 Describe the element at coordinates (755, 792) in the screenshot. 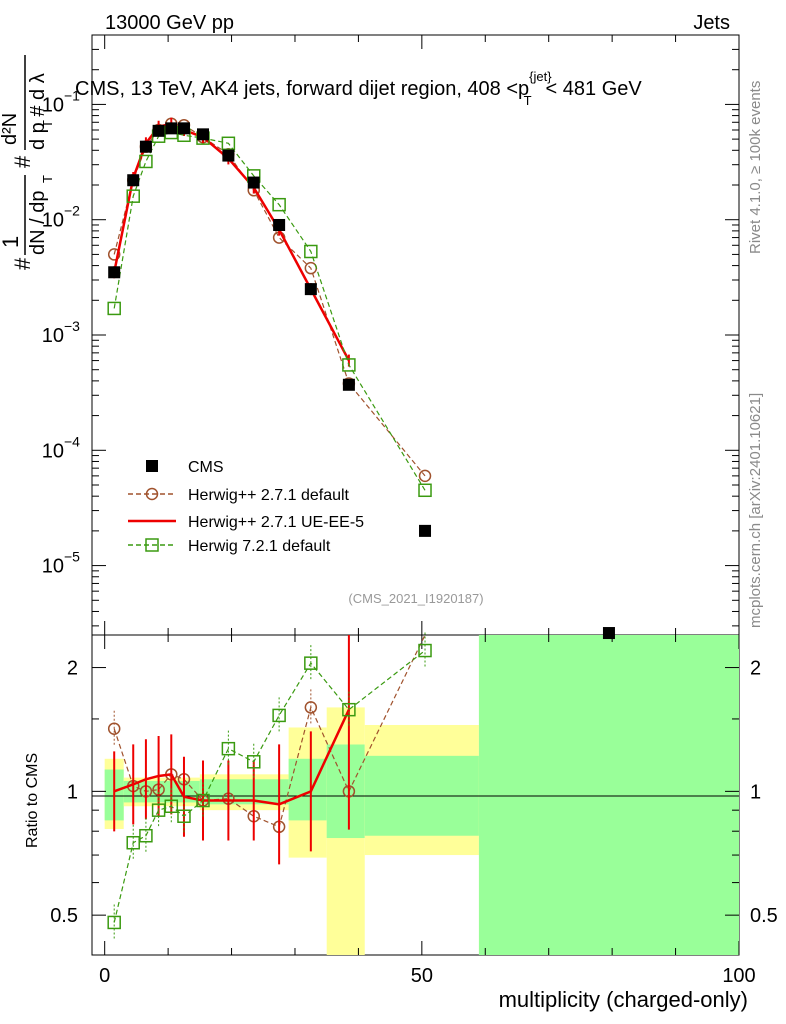

I see `rtick-label-right-1: 1` at that location.